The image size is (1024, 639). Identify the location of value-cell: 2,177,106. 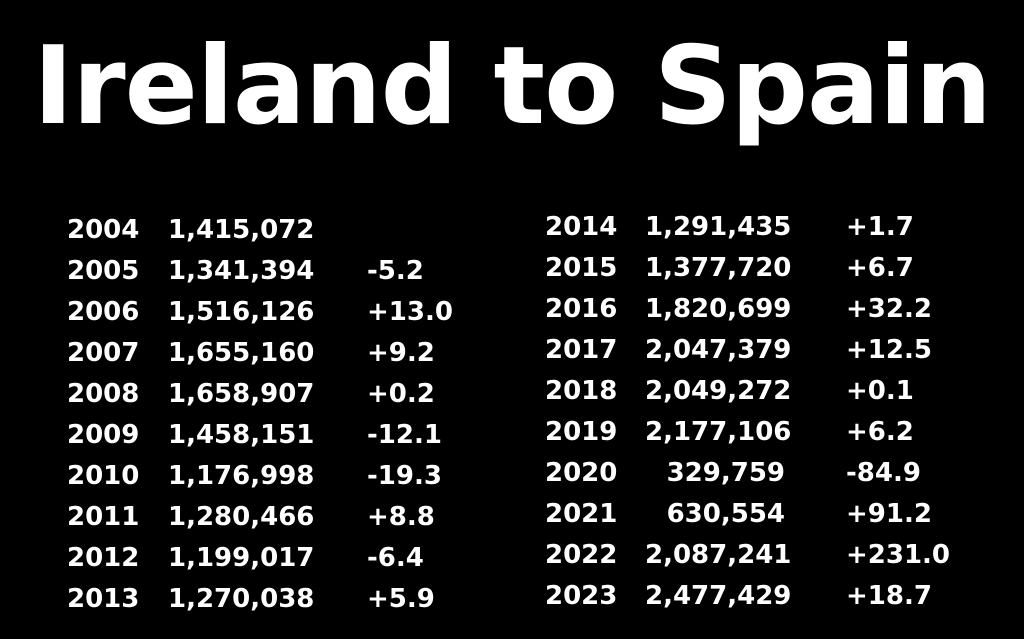
(718, 432).